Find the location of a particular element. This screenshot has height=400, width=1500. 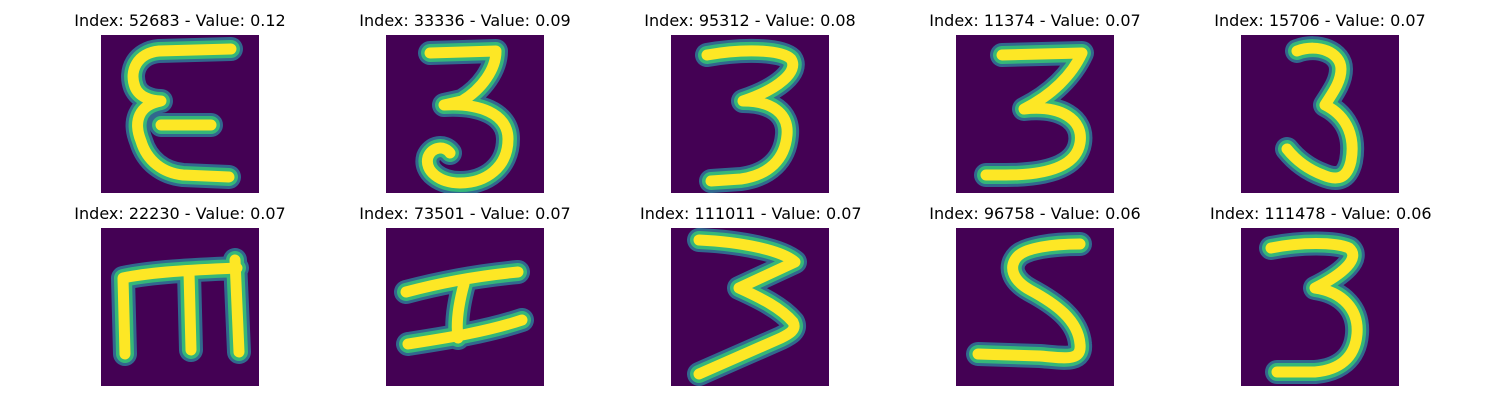

image-panel-5: Index: 15706 - Value: 0.07 is located at coordinates (1320, 101).